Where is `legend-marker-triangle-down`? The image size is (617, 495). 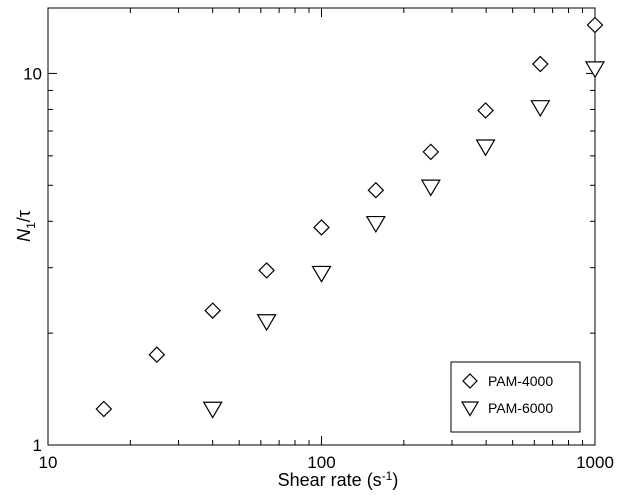 legend-marker-triangle-down is located at coordinates (470, 409).